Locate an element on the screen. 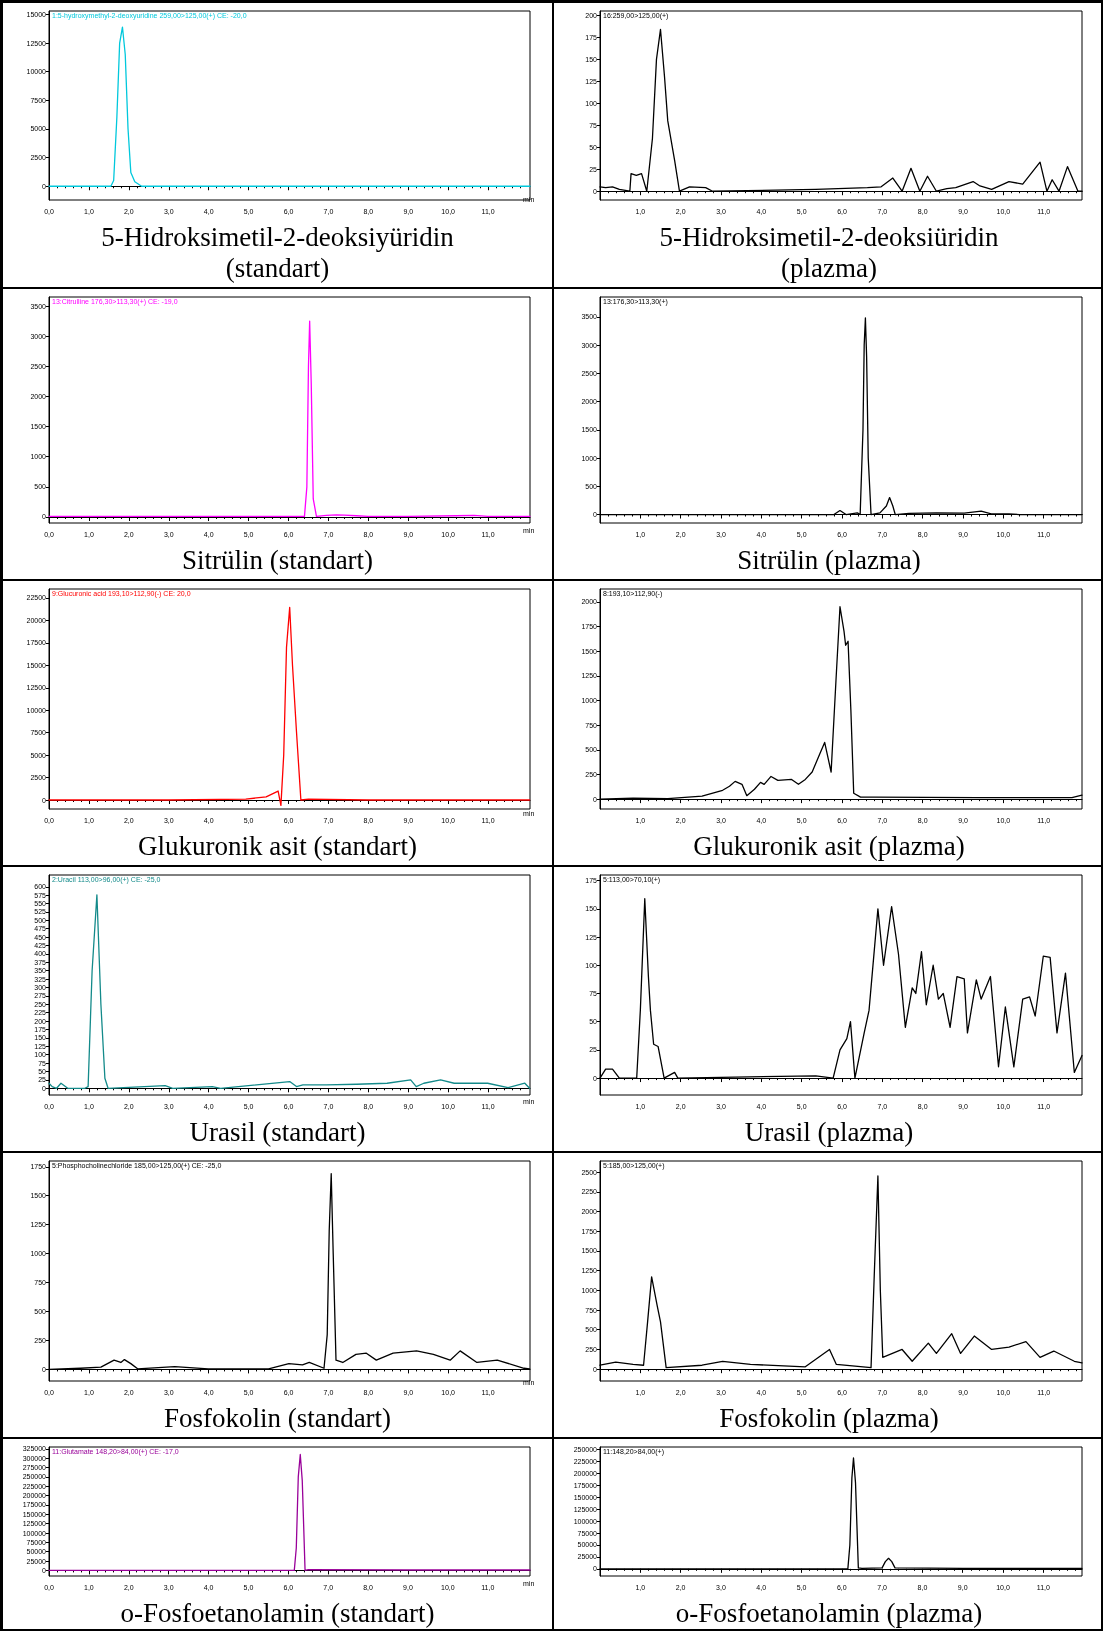  text: 5-Hidroksimetil-2-deoksiyüridin (standart) is located at coordinates (277, 253).